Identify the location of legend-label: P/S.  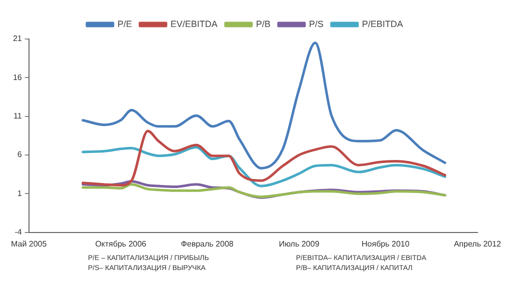
(316, 23).